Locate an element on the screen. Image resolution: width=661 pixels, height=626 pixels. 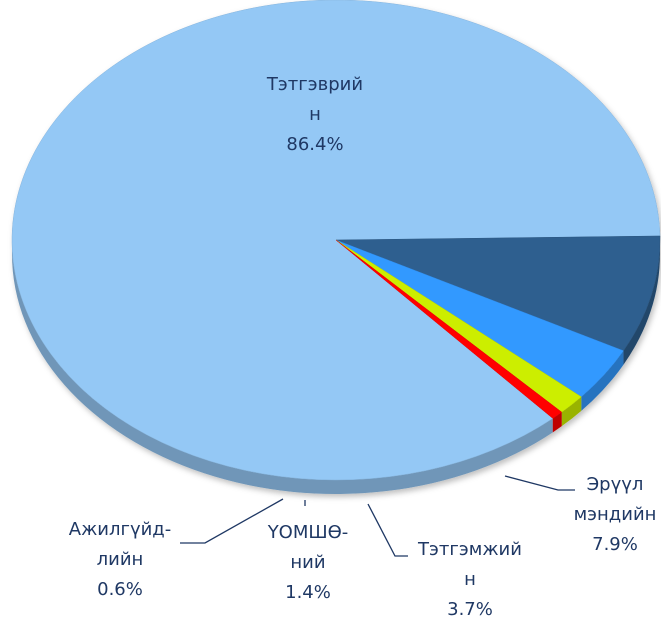
value-label: 86.4% is located at coordinates (314, 144).